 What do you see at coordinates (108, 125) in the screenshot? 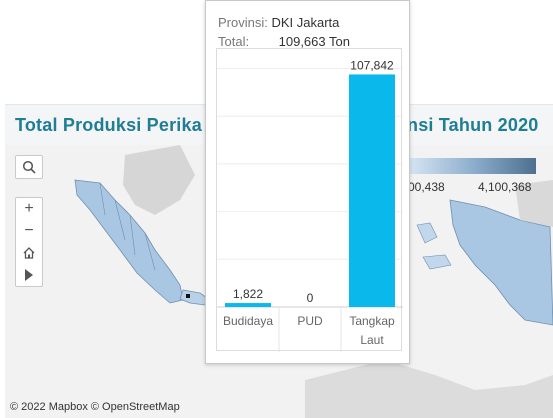
I see `page-title: Total Produksi Perika` at bounding box center [108, 125].